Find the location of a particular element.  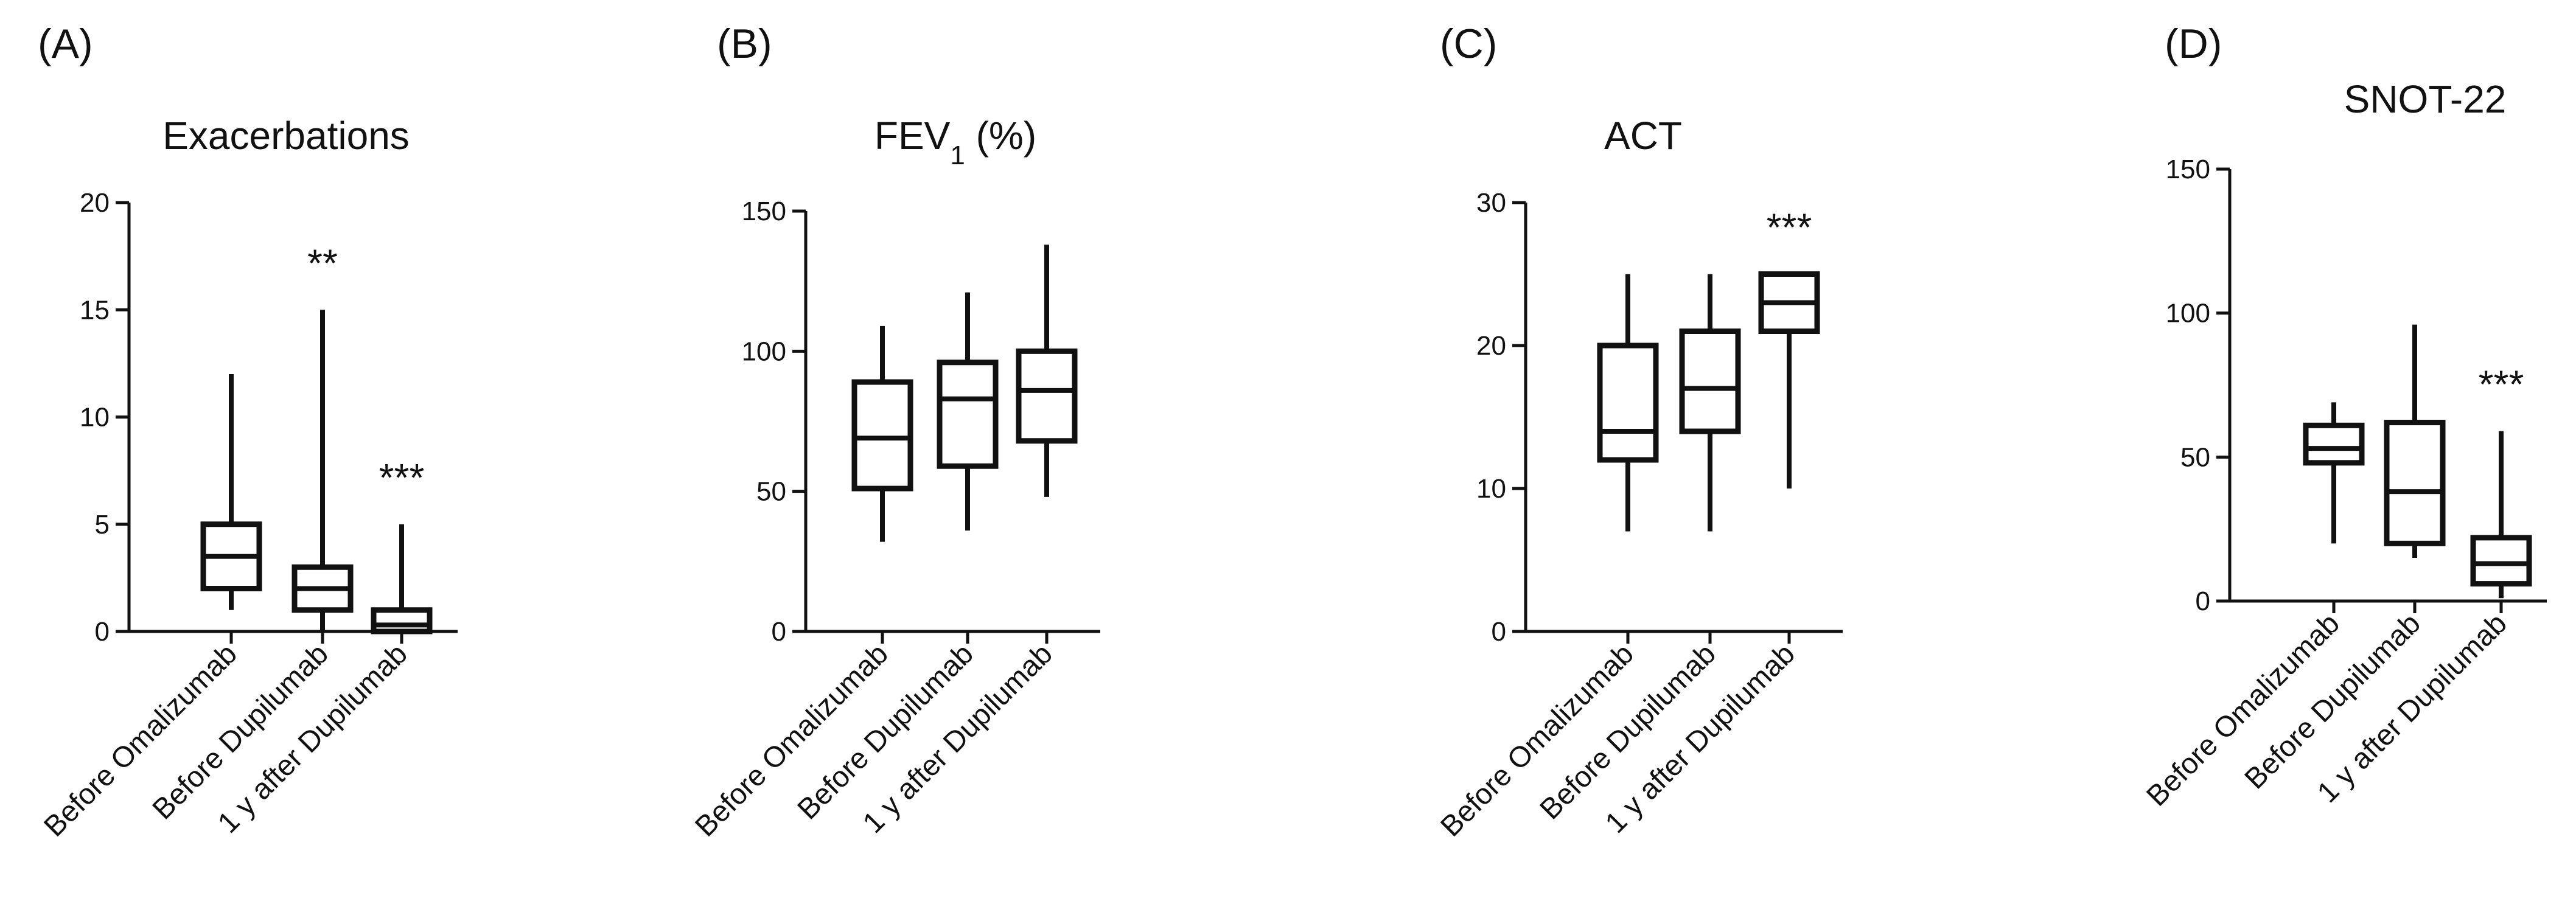

panel-label: (C) is located at coordinates (1468, 44).